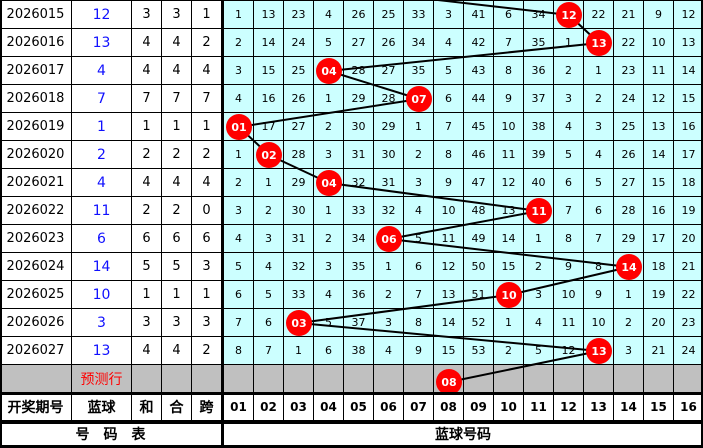 The height and width of the screenshot is (448, 703). I want to click on blue-ball-marker: 03, so click(299, 323).